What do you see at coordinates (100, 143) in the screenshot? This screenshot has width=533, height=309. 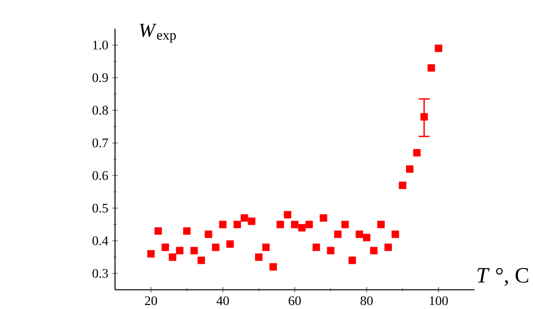 I see `y-tick-label: 0.7` at bounding box center [100, 143].